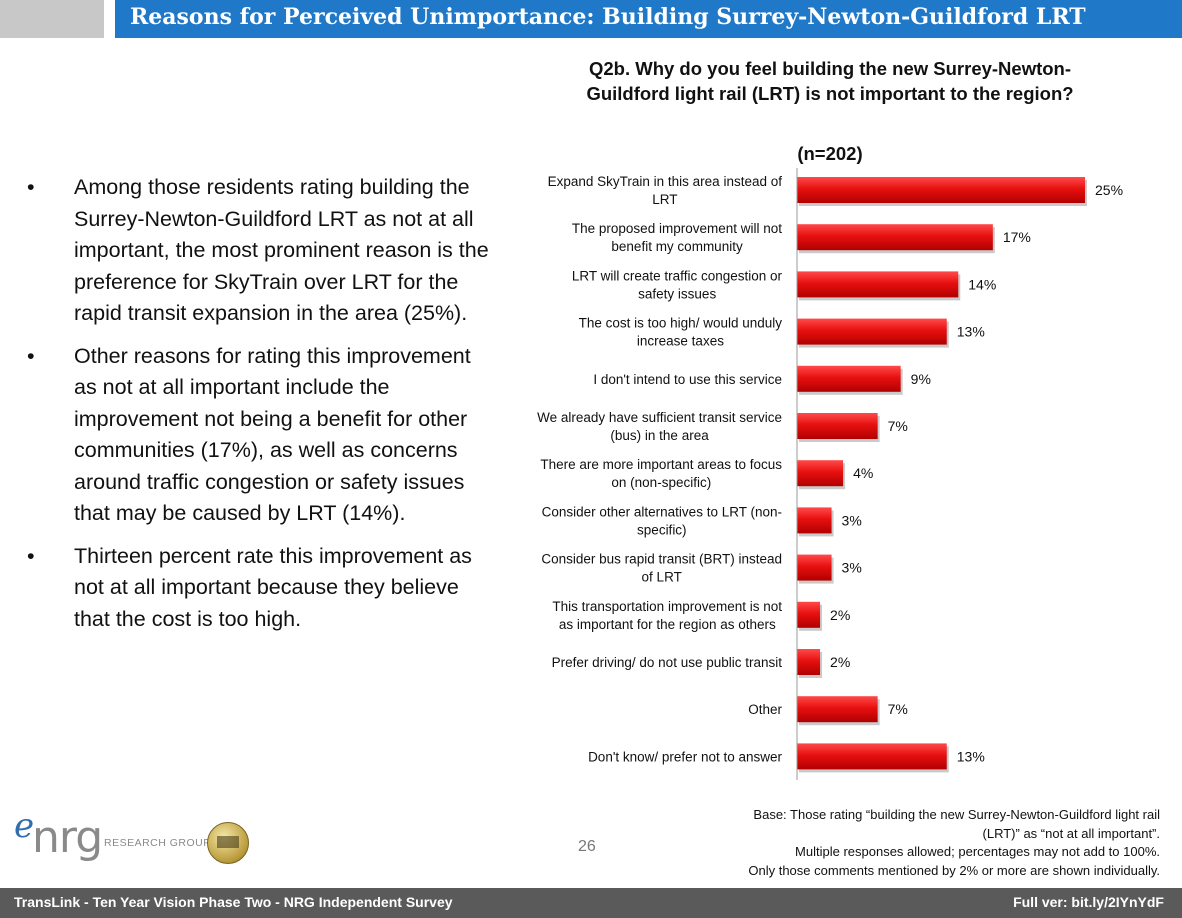 Image resolution: width=1182 pixels, height=918 pixels. What do you see at coordinates (863, 473) in the screenshot?
I see `data-label: 4%` at bounding box center [863, 473].